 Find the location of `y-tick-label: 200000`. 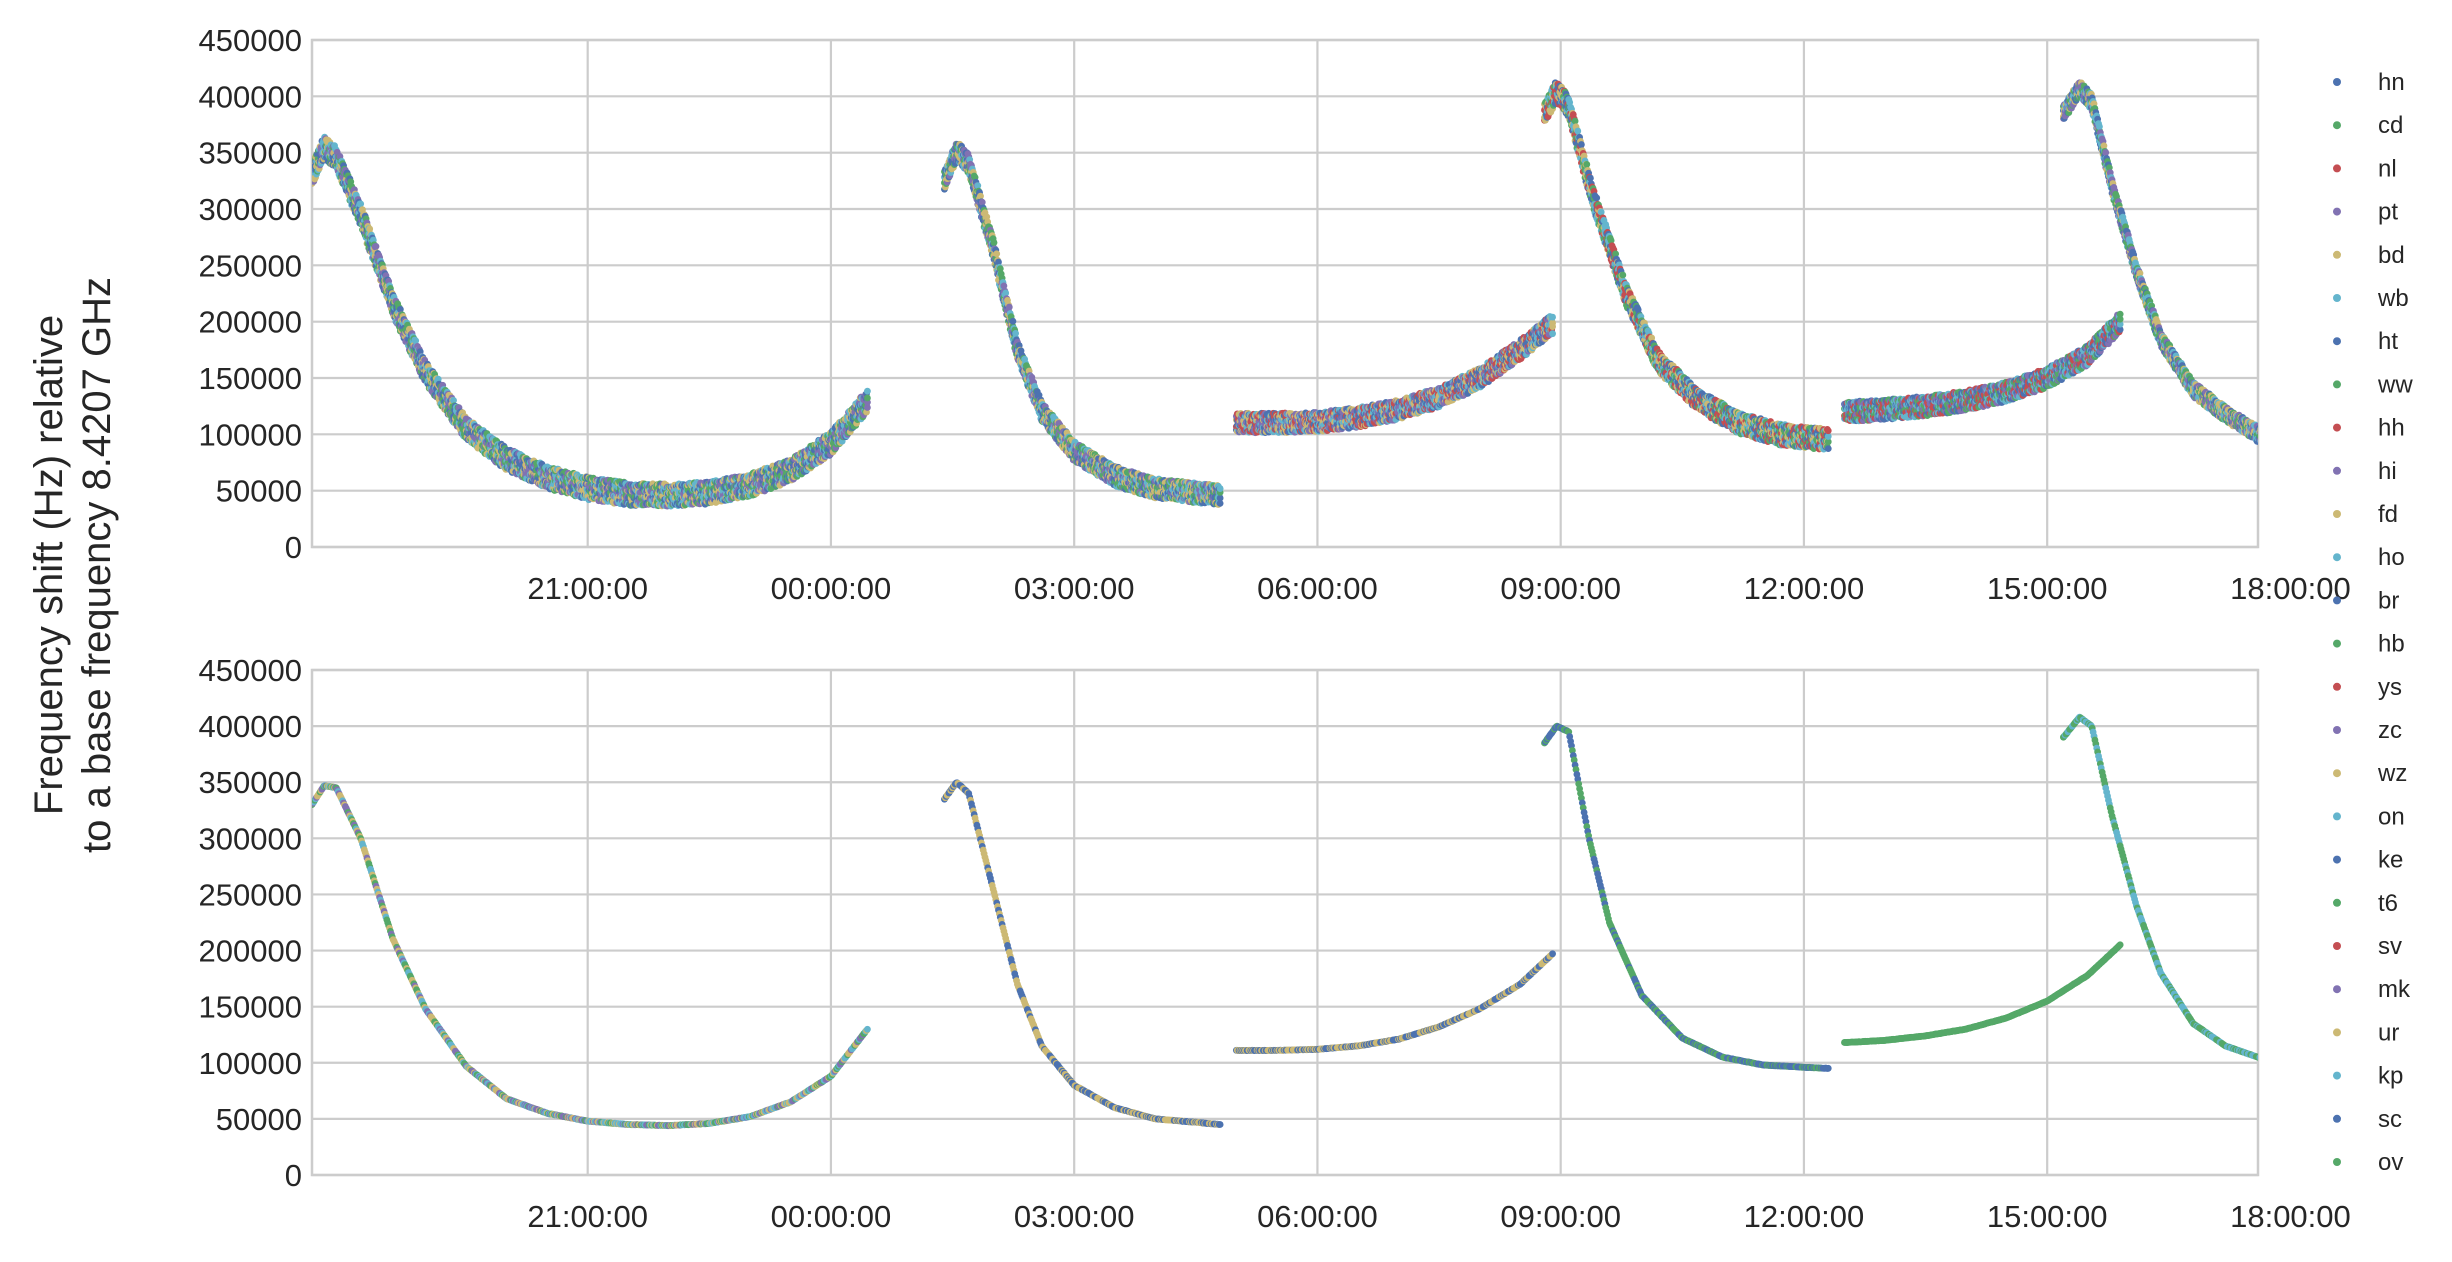

y-tick-label: 200000 is located at coordinates (250, 322).